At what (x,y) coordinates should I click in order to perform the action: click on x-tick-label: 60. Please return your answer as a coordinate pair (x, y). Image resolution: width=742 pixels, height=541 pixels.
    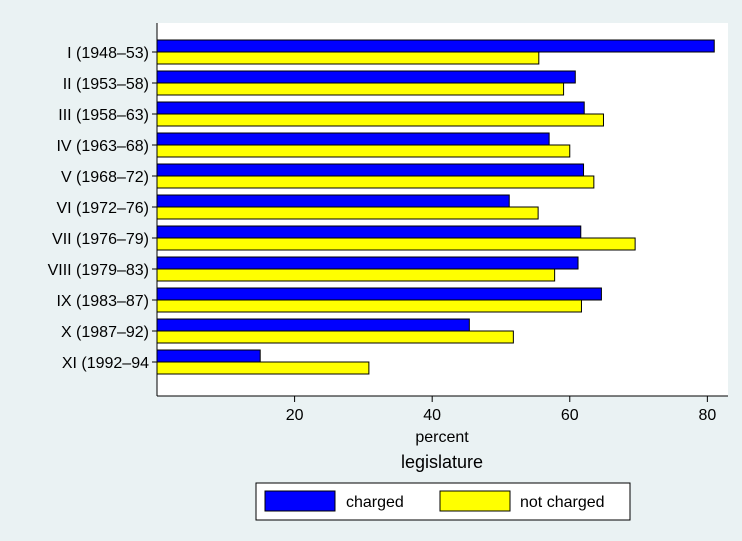
    Looking at the image, I should click on (570, 415).